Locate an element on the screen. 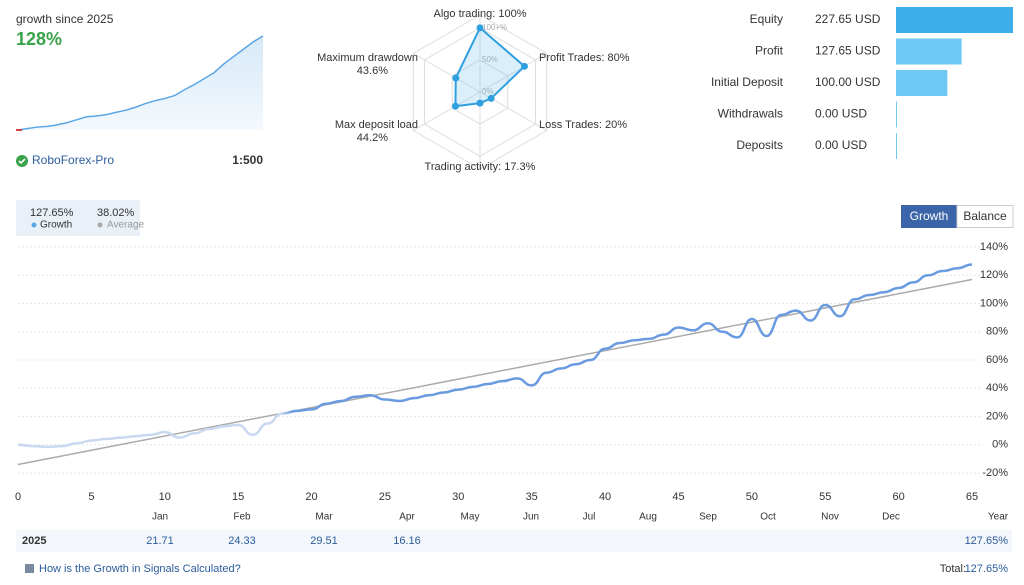 This screenshot has height=585, width=1024. radar-label: Maximum drawdown 43.6% is located at coordinates (367, 64).